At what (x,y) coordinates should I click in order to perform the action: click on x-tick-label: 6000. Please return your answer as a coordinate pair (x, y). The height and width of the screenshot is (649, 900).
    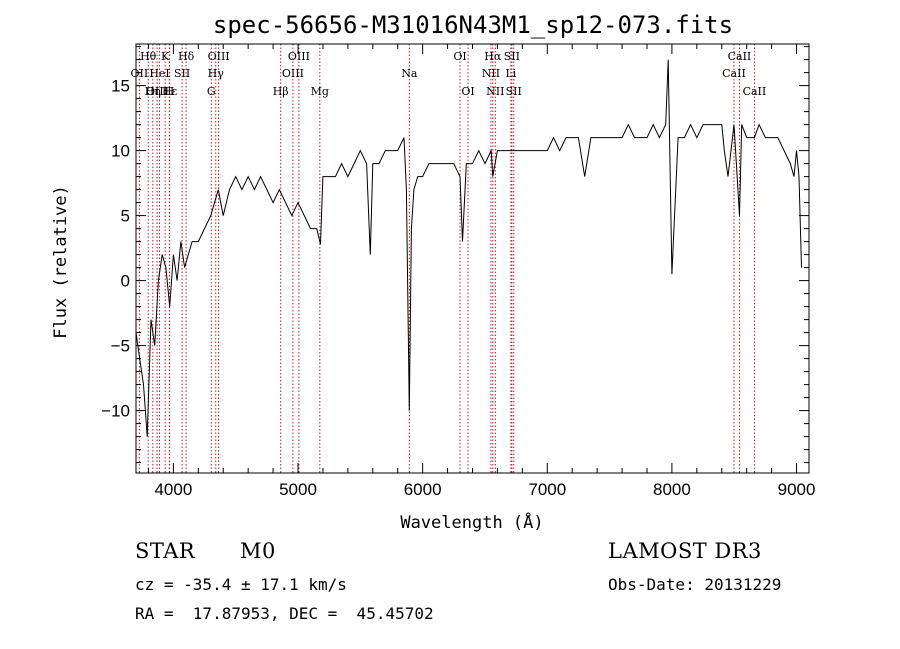
    Looking at the image, I should click on (423, 489).